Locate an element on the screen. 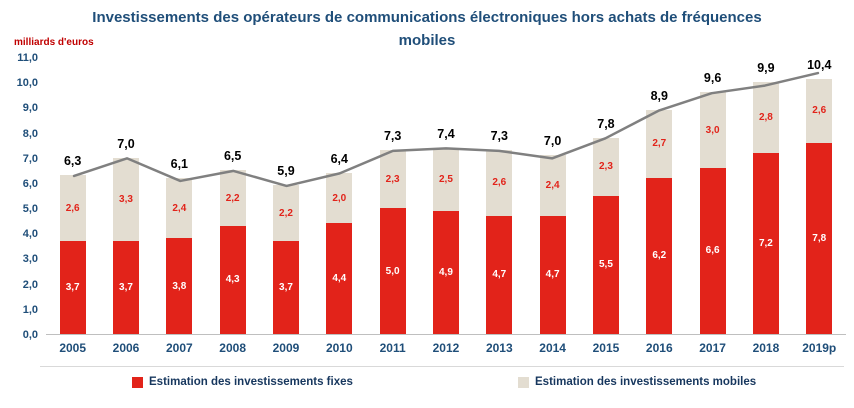 The image size is (854, 408). y-axis: 0,0 1,0 2,0 3,0 4,0 5,0 6,0 7,0 8,0 9,0 10,0 11,0 is located at coordinates (21, 196).